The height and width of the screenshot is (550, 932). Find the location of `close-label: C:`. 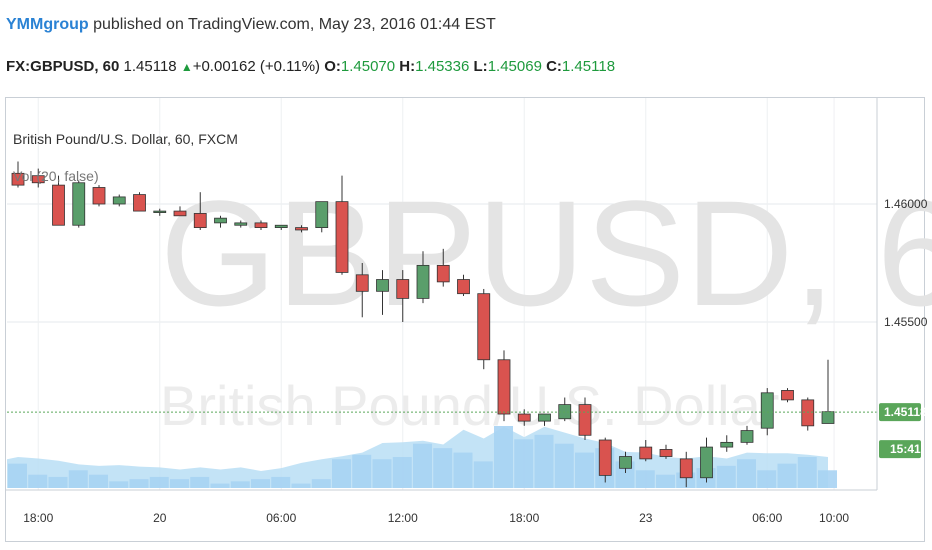

close-label: C: is located at coordinates (554, 66).